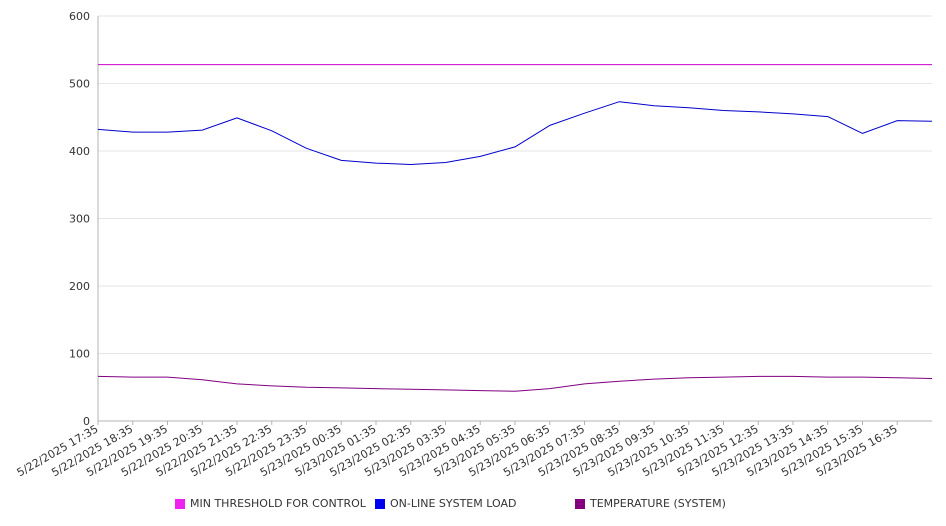 This screenshot has width=946, height=526. I want to click on legend-label-min-threshold: MIN THRESHOLD FOR CONTROL, so click(278, 503).